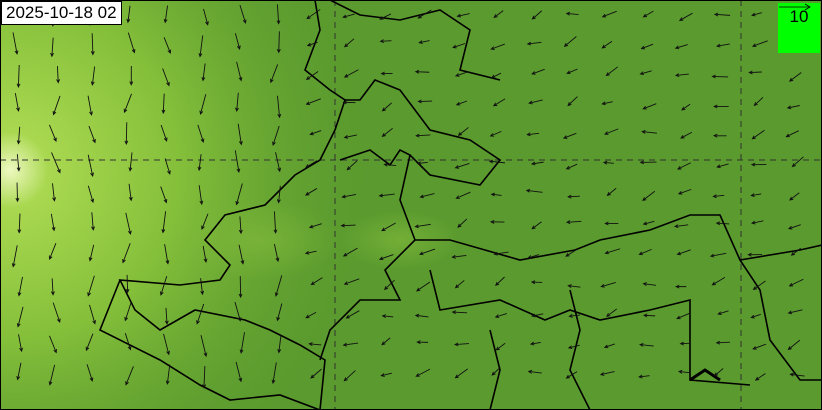 This screenshot has width=822, height=410. What do you see at coordinates (799, 28) in the screenshot?
I see `wind-scale-legend: 10` at bounding box center [799, 28].